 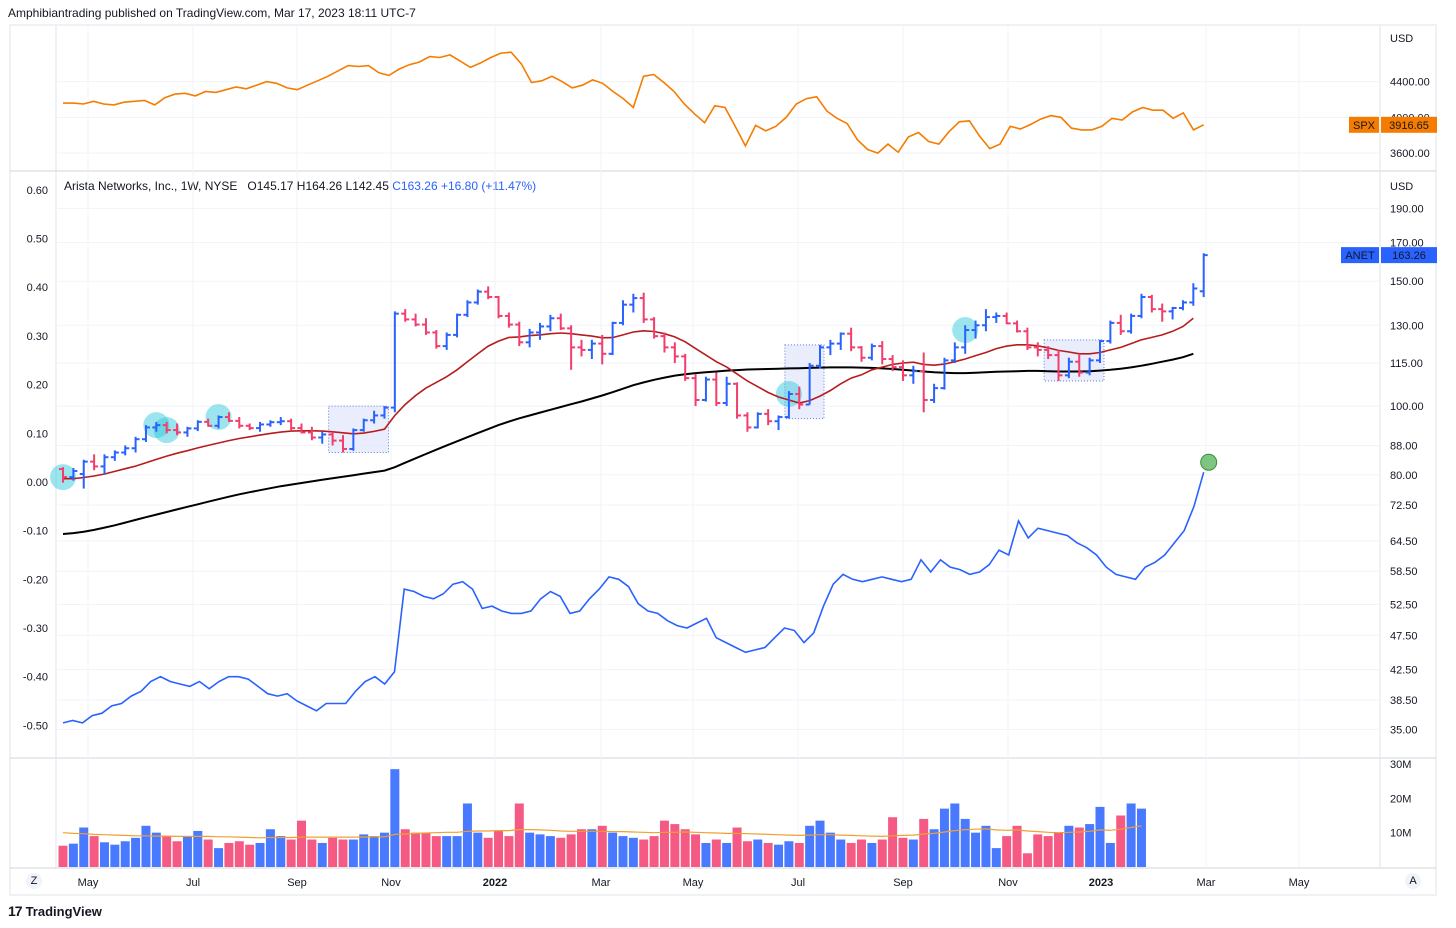 I want to click on rs-tick-label: 0.00, so click(x=37, y=483).